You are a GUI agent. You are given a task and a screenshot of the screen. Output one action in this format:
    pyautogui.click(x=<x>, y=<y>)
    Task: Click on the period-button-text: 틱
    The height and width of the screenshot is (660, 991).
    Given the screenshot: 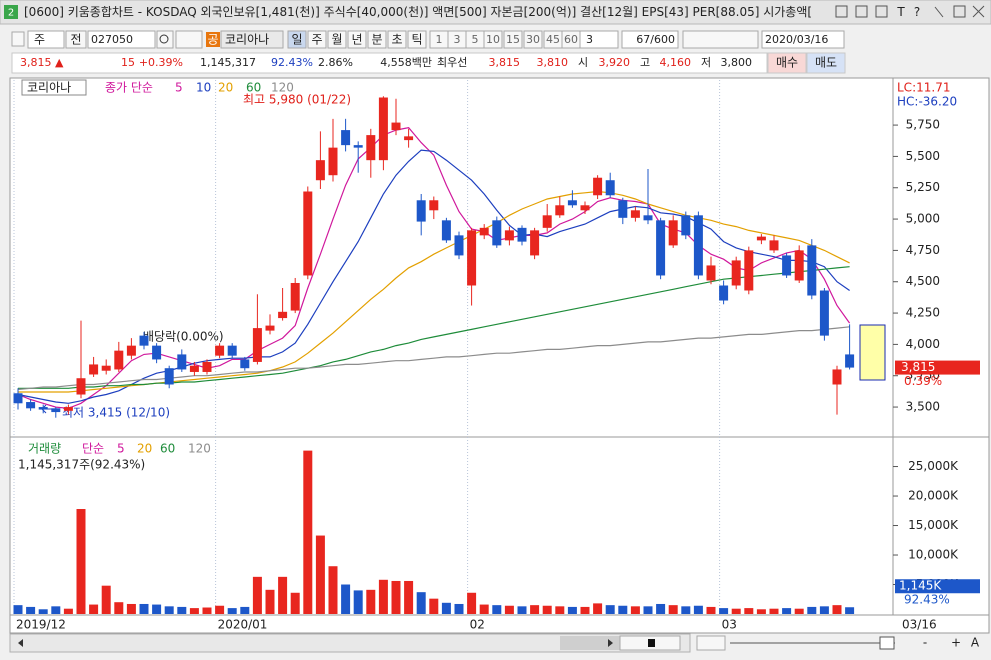 What is the action you would take?
    pyautogui.click(x=416, y=40)
    